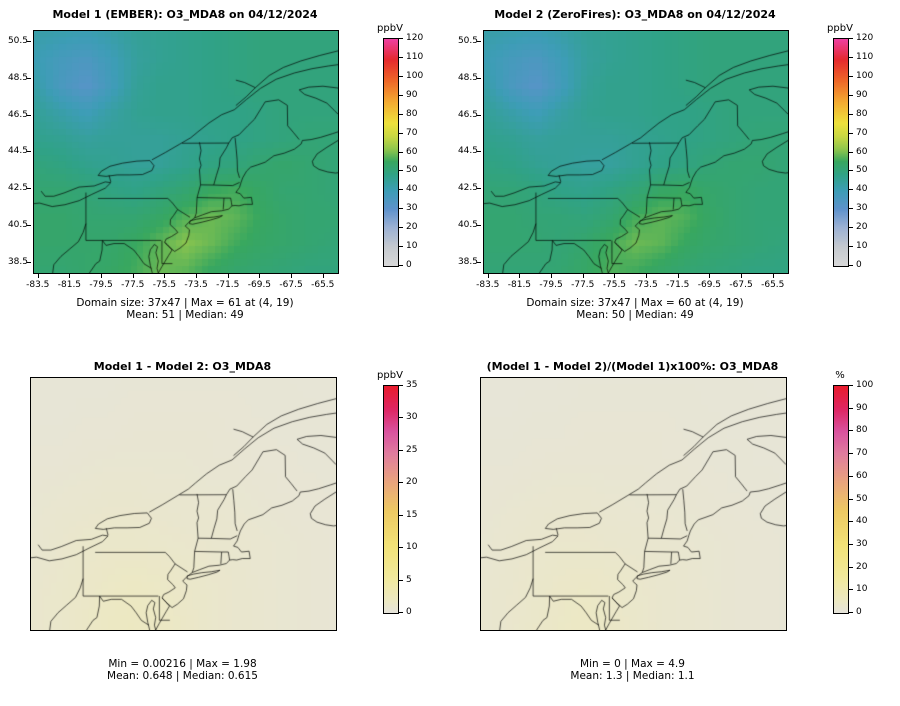  Describe the element at coordinates (865, 75) in the screenshot. I see `colorbar-tick-label: 100` at that location.